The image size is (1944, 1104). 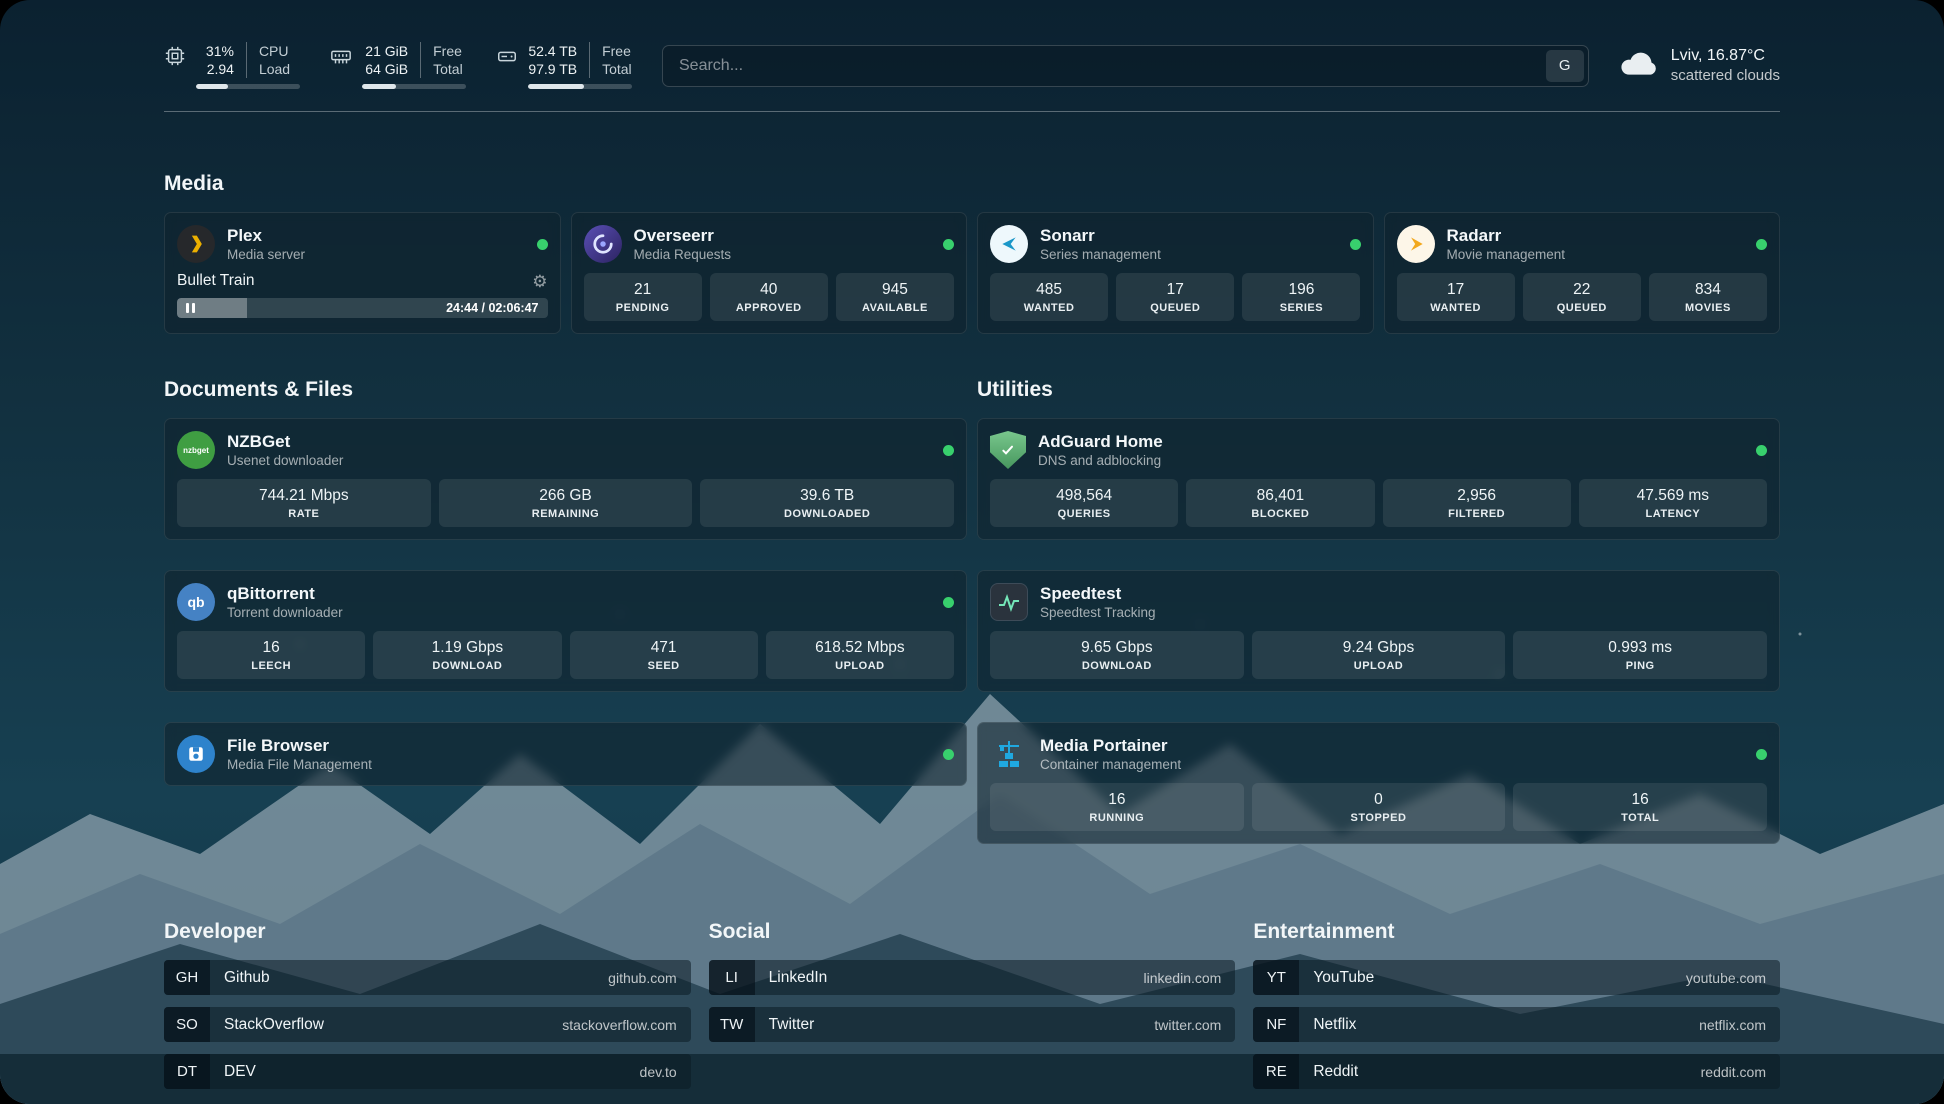 I want to click on stat-ping: 0.993 ms PING, so click(x=1640, y=655).